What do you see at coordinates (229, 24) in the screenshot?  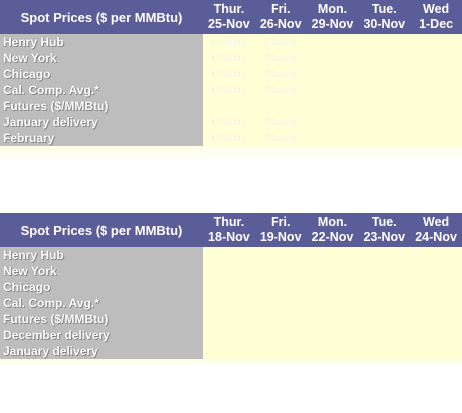 I see `column-date: 25-Nov` at bounding box center [229, 24].